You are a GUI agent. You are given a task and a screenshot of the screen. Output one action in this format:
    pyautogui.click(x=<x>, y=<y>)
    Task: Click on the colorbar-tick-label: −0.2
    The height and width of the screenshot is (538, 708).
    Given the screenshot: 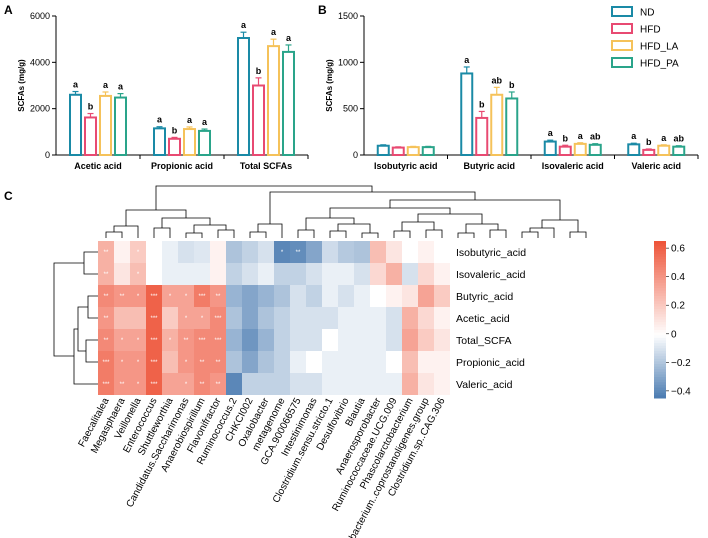 What is the action you would take?
    pyautogui.click(x=681, y=363)
    